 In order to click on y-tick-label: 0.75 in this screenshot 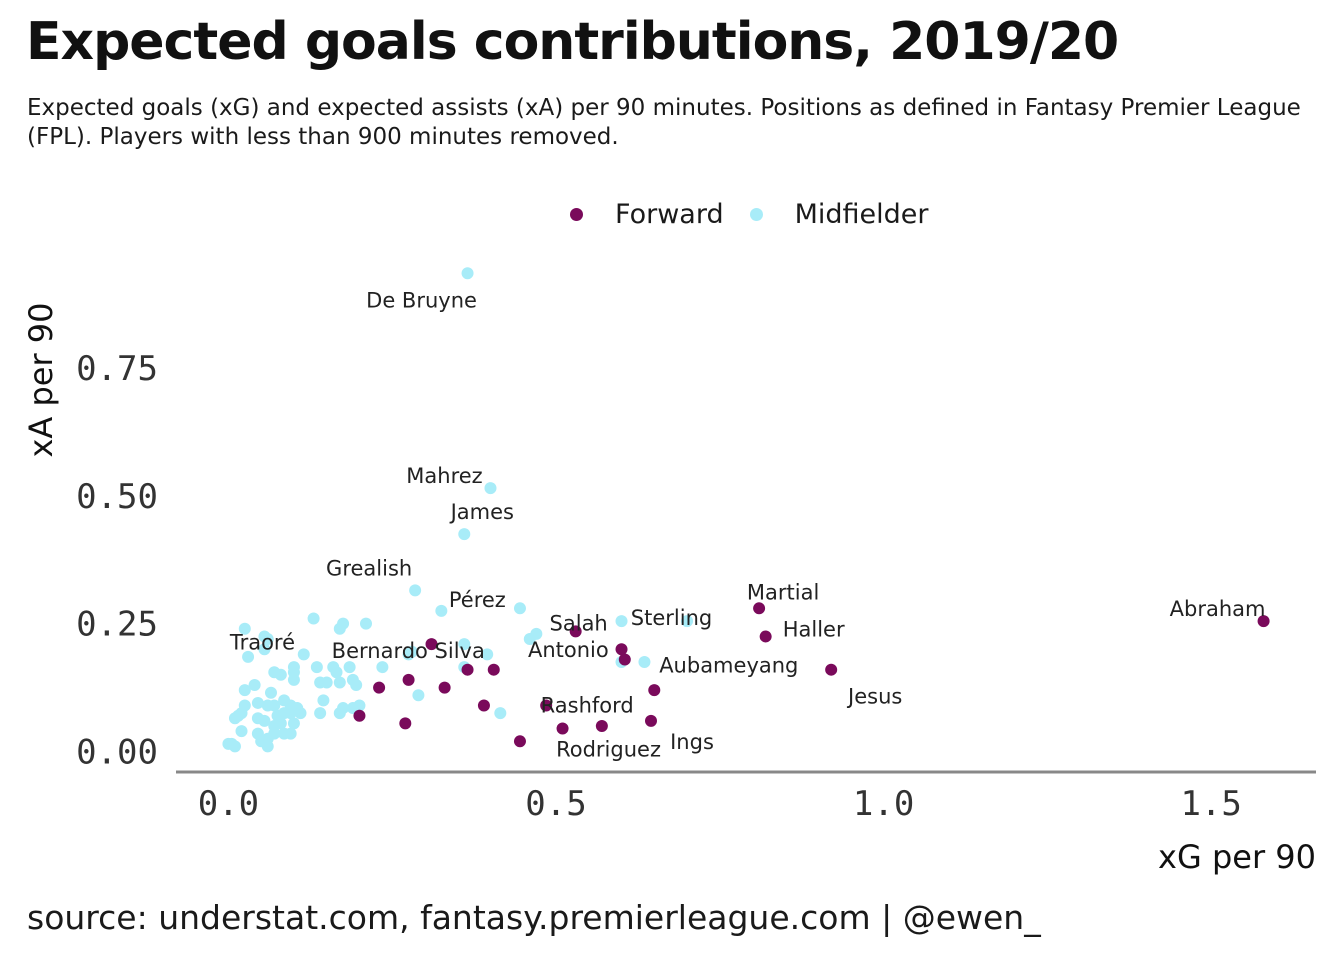, I will do `click(117, 369)`.